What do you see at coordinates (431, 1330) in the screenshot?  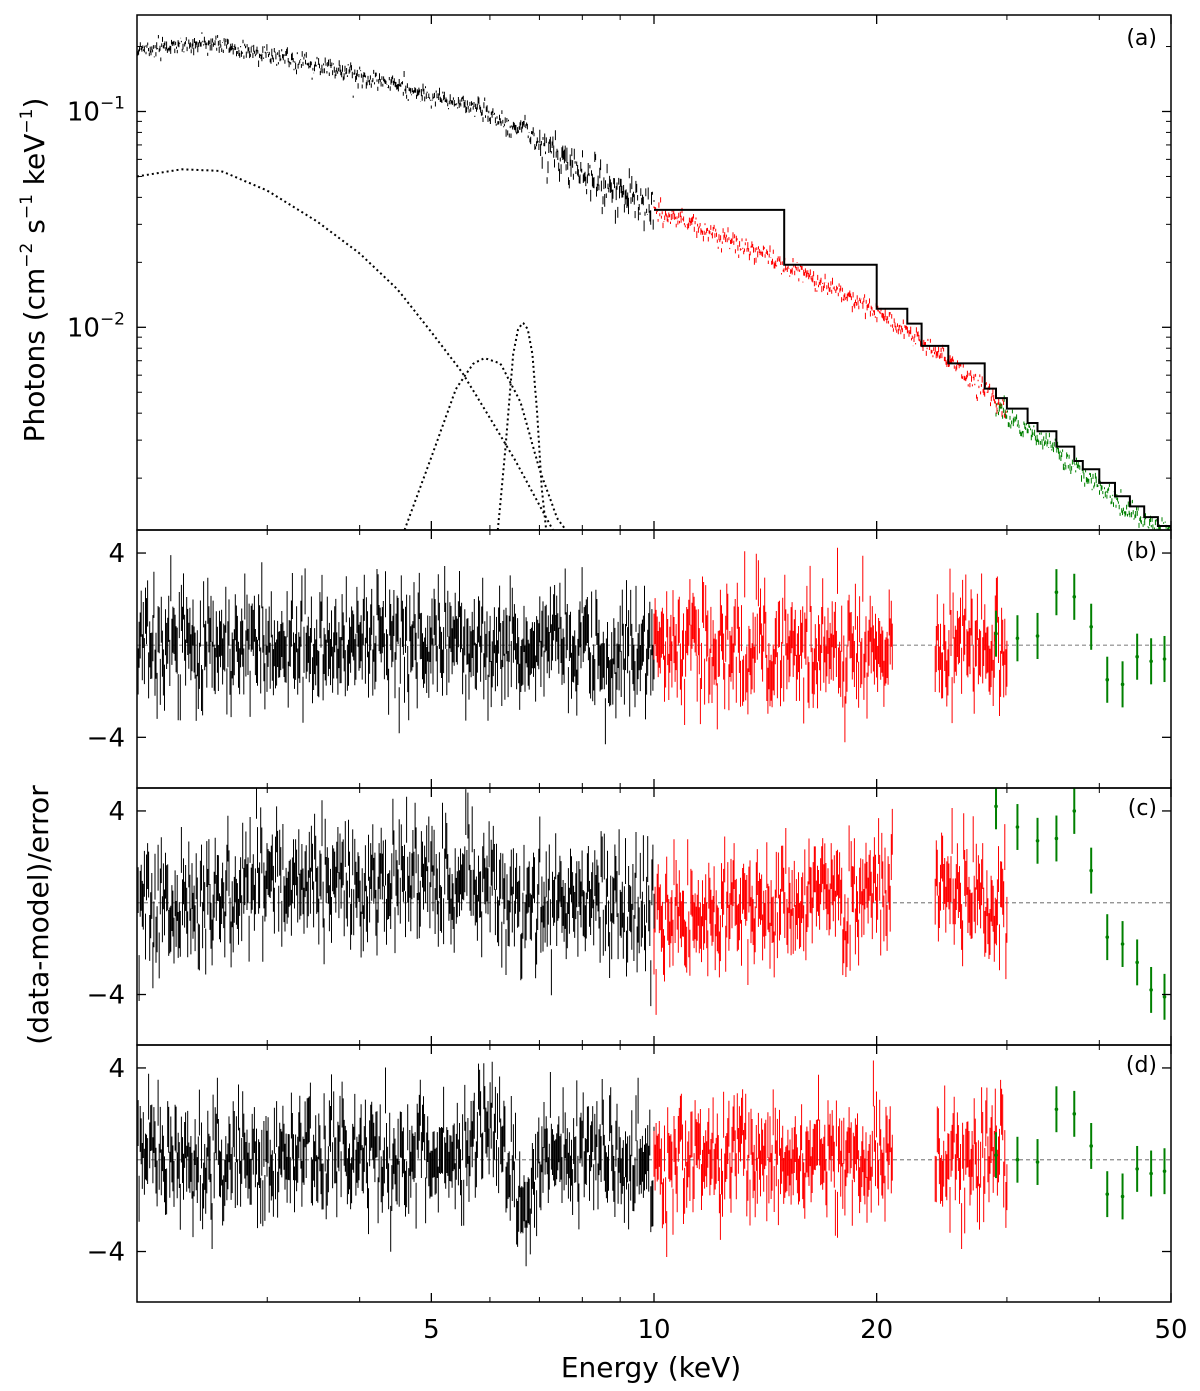 I see `x-tick-label: 5` at bounding box center [431, 1330].